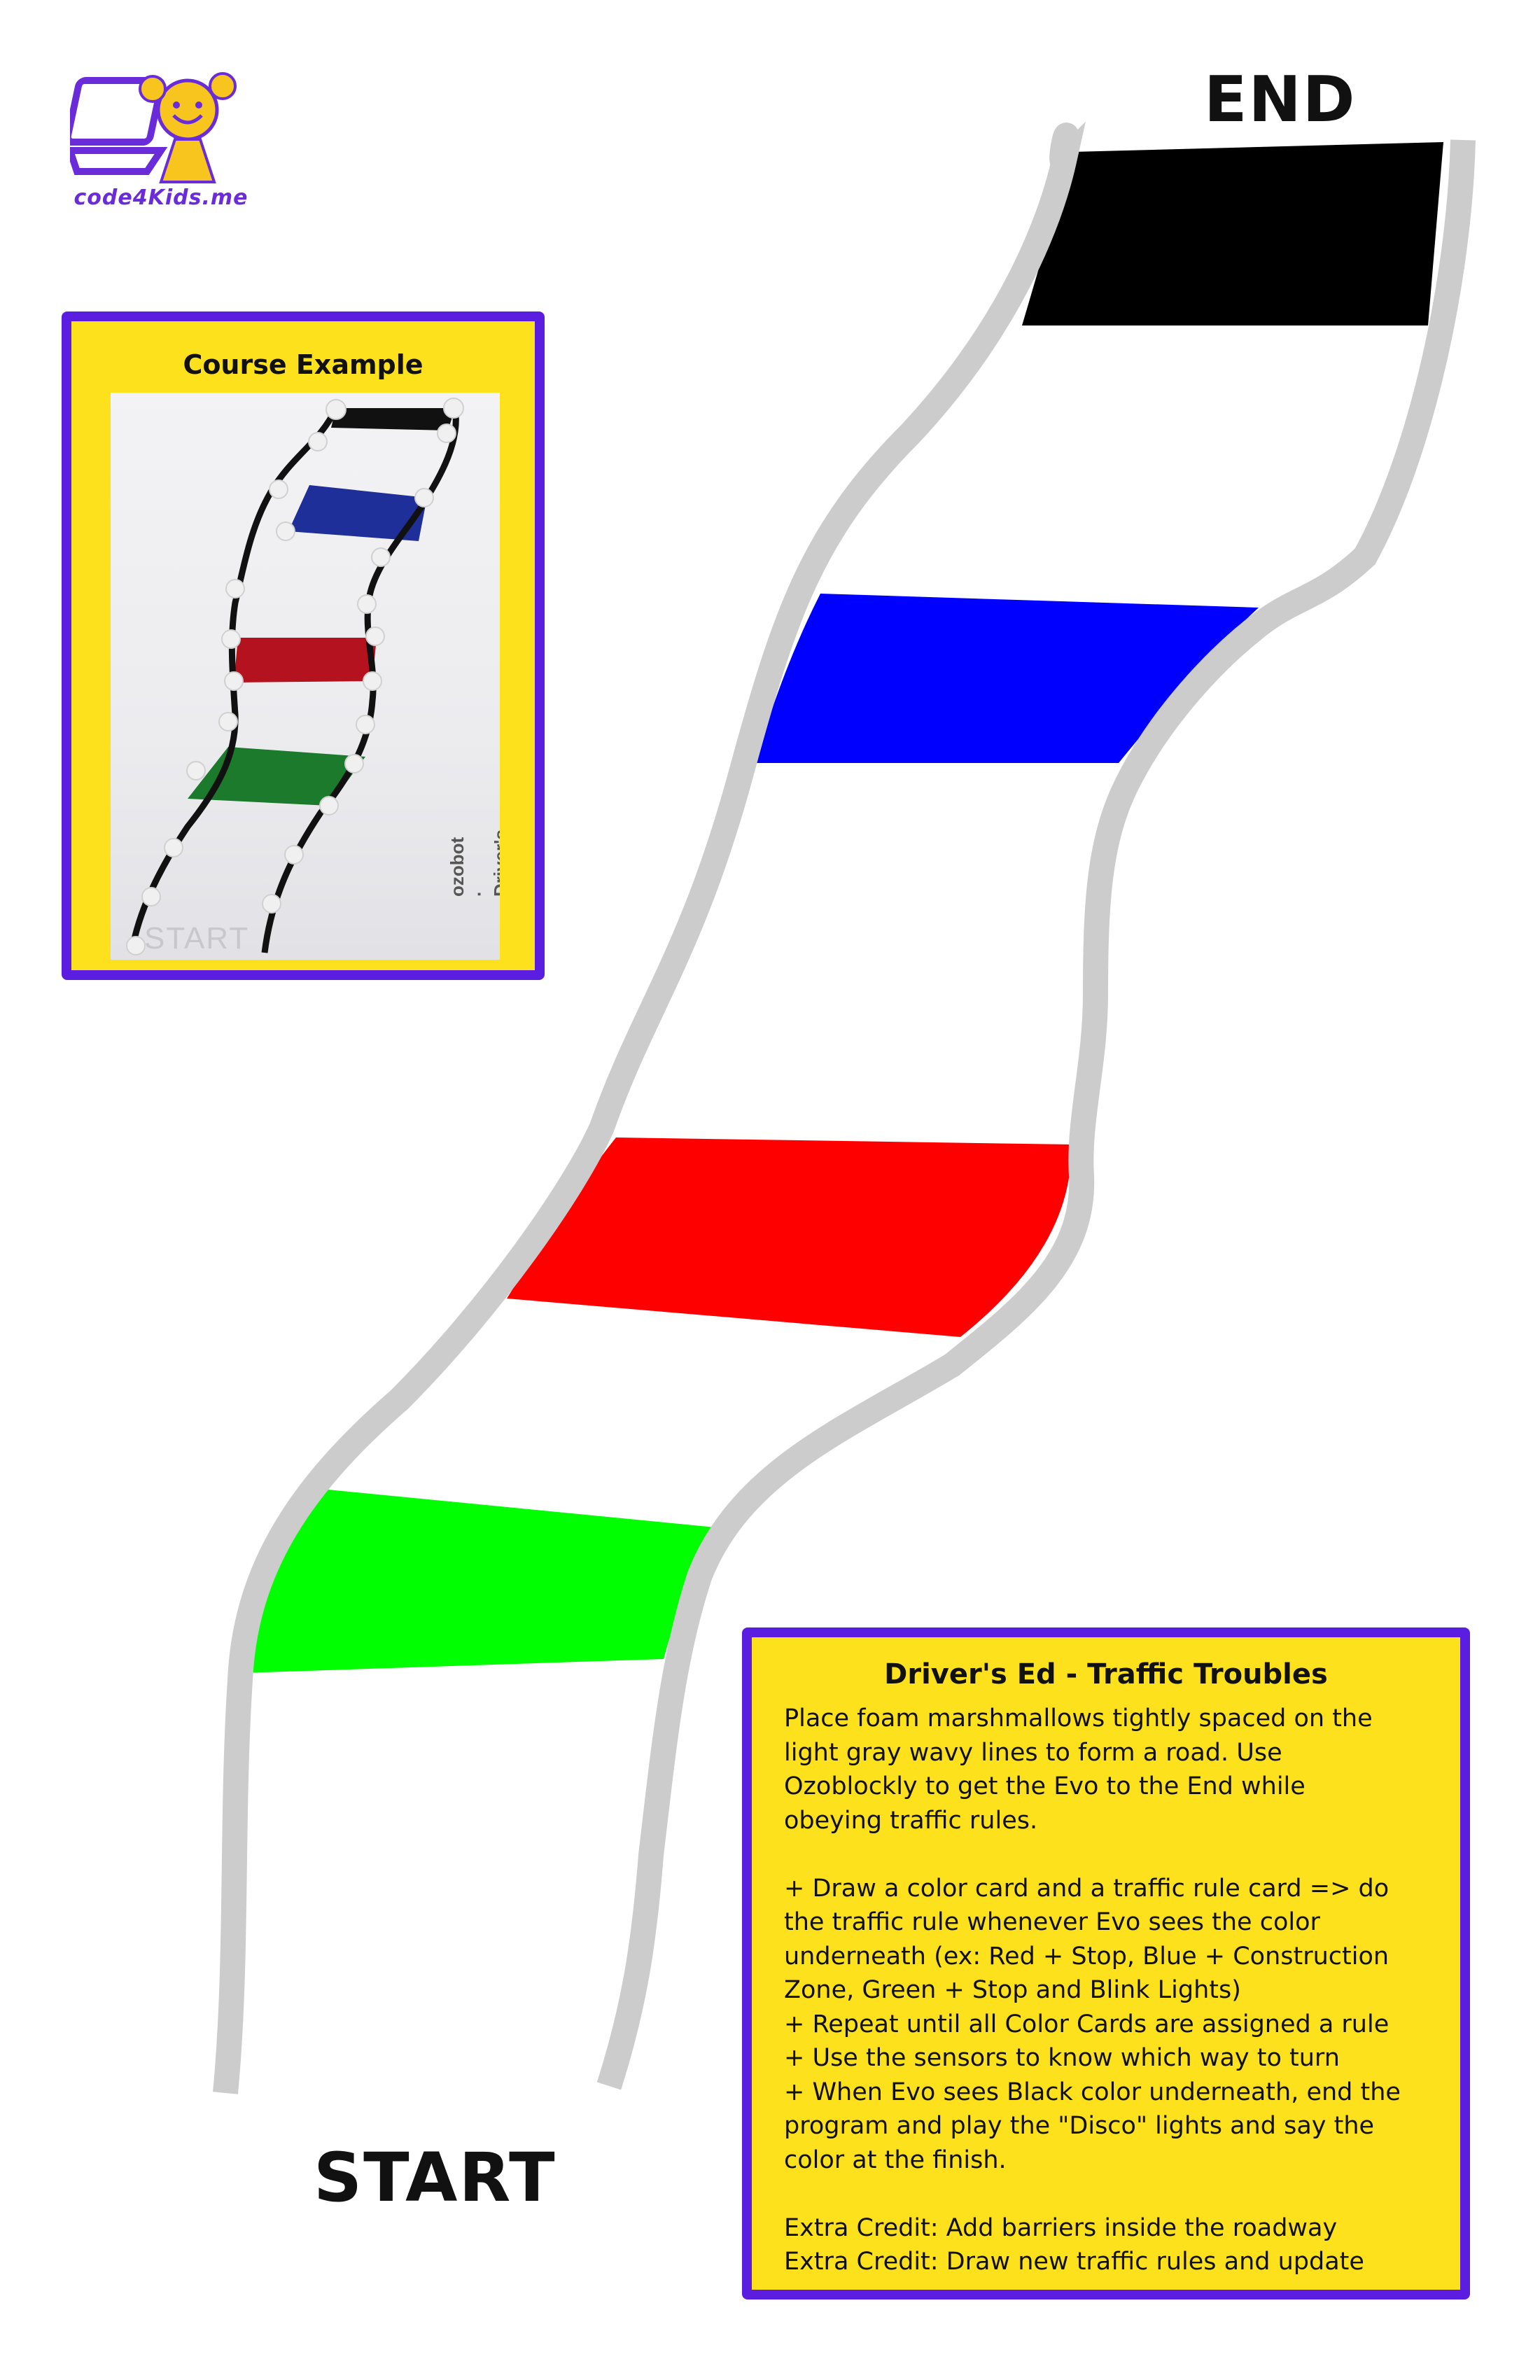 The height and width of the screenshot is (2380, 1540). Describe the element at coordinates (478, 1580) in the screenshot. I see `stripe-green` at that location.